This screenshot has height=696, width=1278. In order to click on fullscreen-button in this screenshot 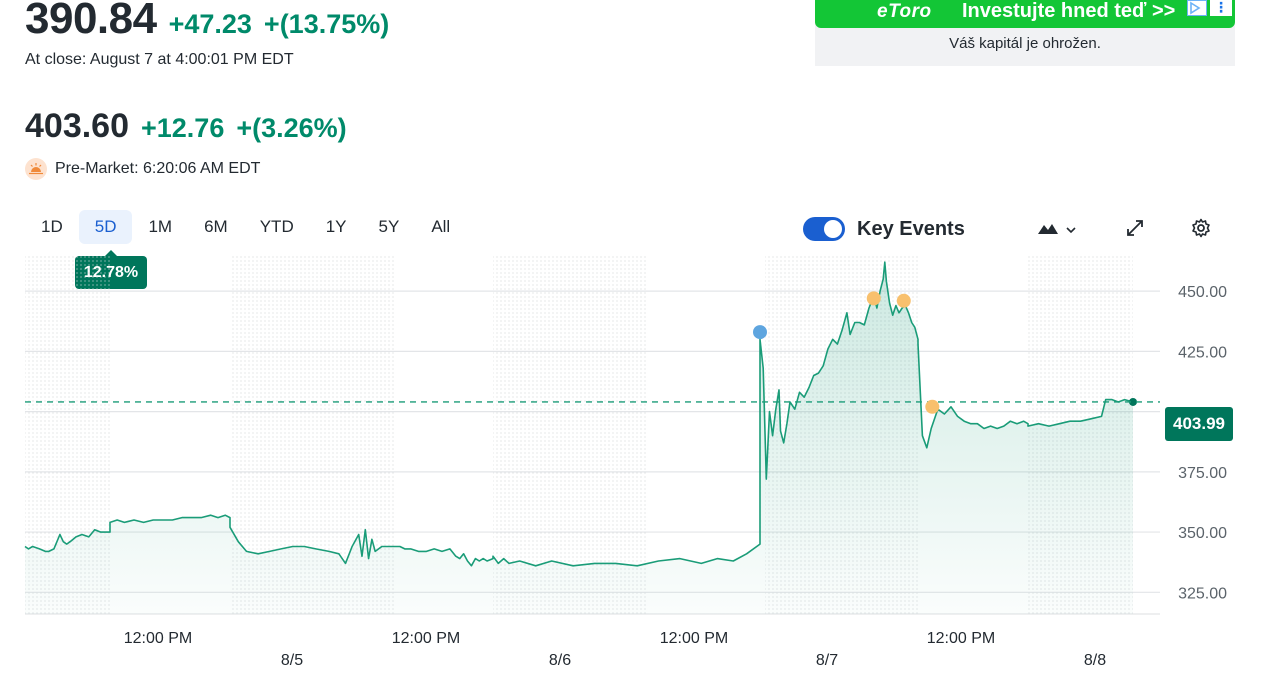, I will do `click(1135, 230)`.